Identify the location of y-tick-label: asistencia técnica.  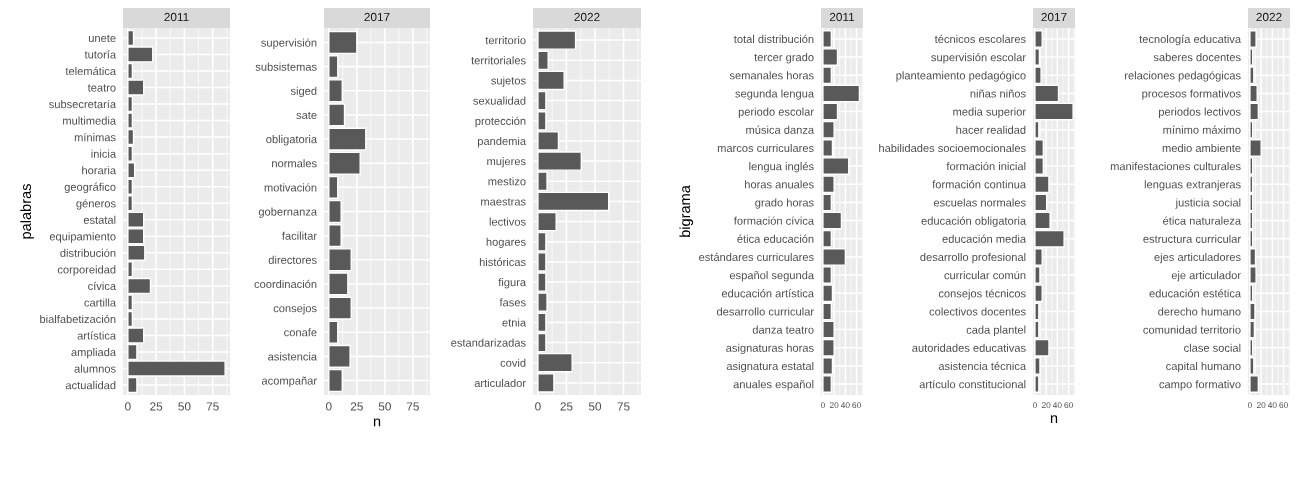
(982, 366).